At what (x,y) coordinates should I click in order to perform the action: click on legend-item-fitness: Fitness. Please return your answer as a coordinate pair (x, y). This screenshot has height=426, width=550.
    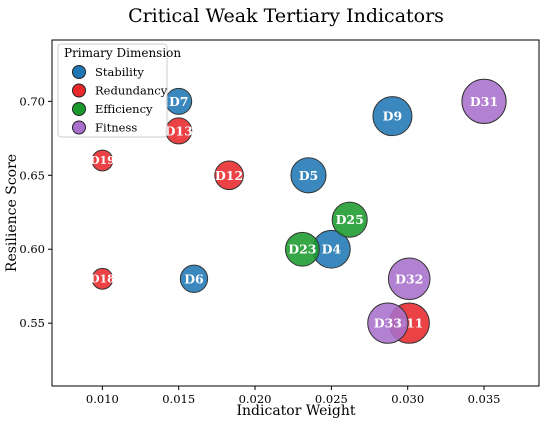
    Looking at the image, I should click on (104, 127).